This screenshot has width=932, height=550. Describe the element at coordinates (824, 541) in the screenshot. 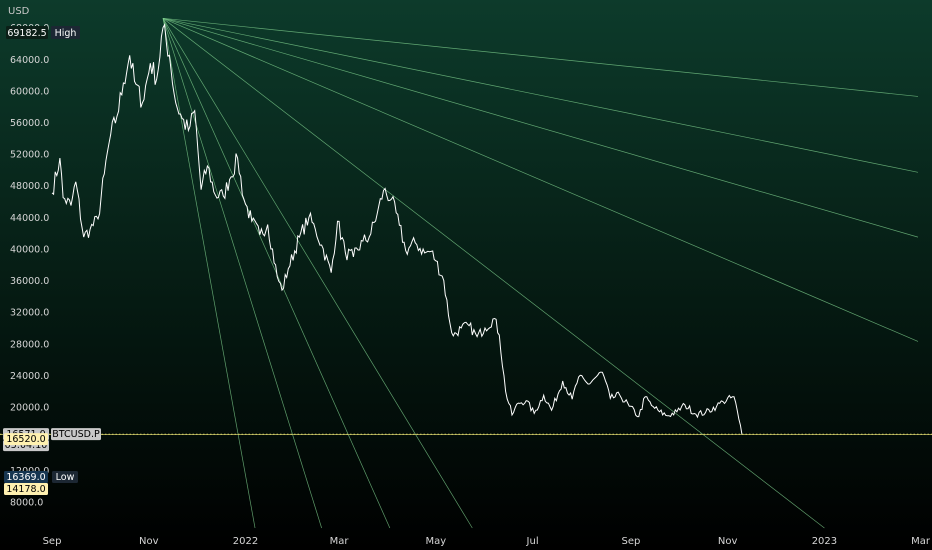

I see `time-tick-label: 2023` at that location.